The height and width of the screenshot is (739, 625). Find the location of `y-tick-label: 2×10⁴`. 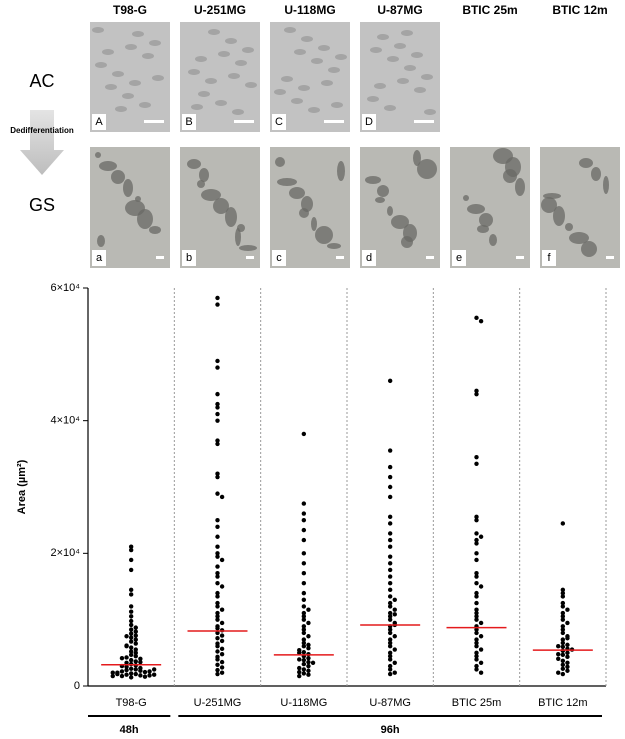

y-tick-label: 2×10⁴ is located at coordinates (65, 553).